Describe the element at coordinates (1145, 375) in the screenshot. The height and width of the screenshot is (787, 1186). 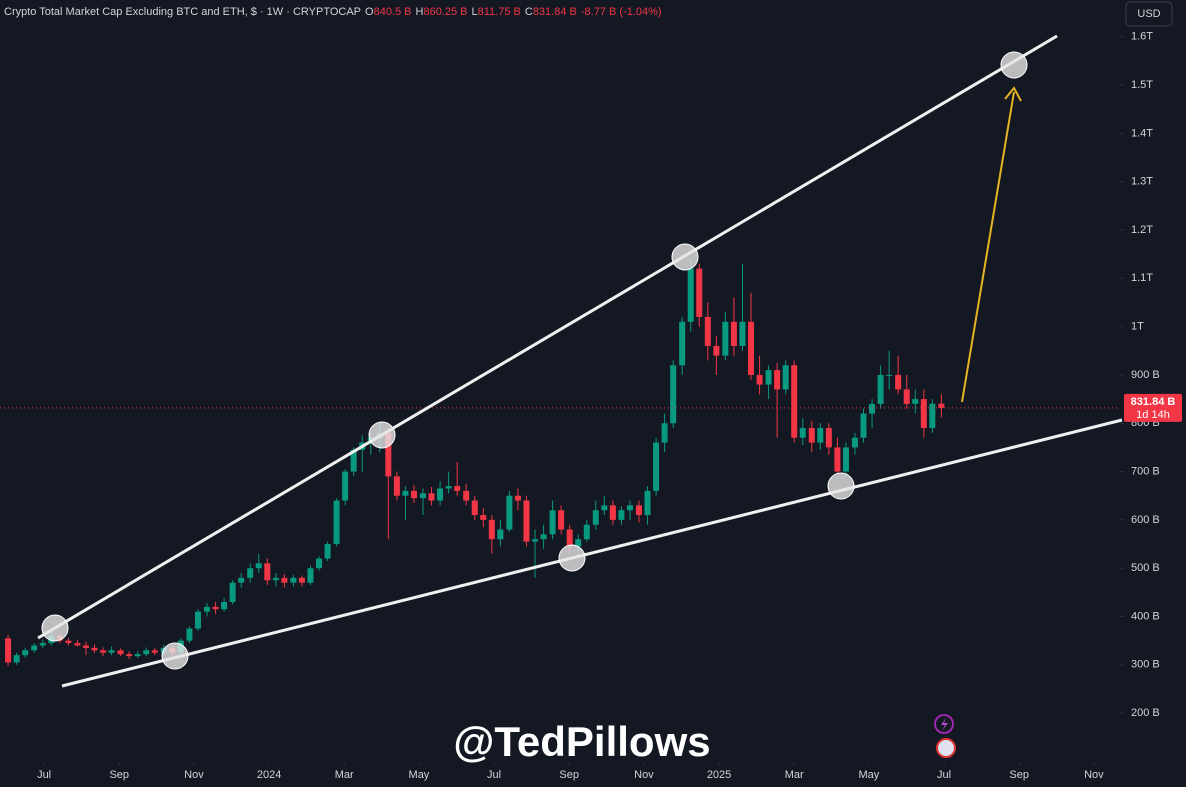
I see `y-tick-label: 900 B` at that location.